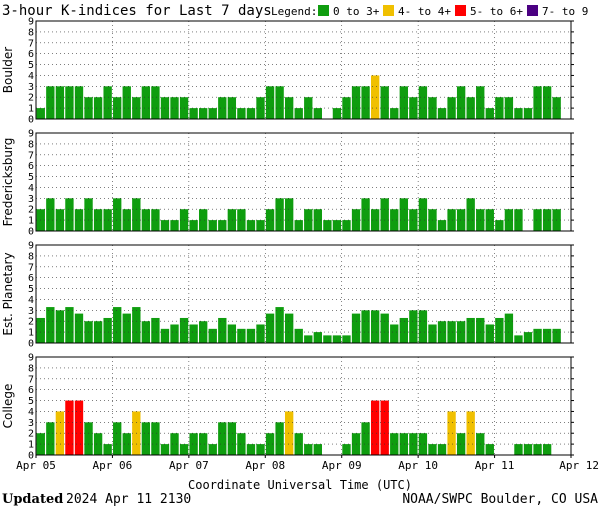  I want to click on y-tick-label-3-0: 0, so click(31, 456).